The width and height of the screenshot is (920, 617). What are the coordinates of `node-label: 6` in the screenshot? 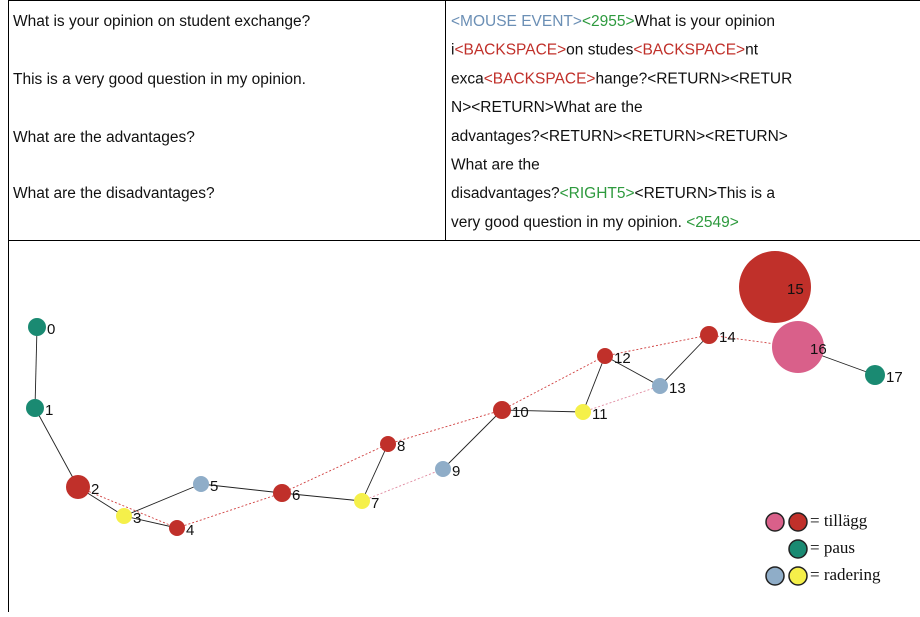 It's located at (296, 495).